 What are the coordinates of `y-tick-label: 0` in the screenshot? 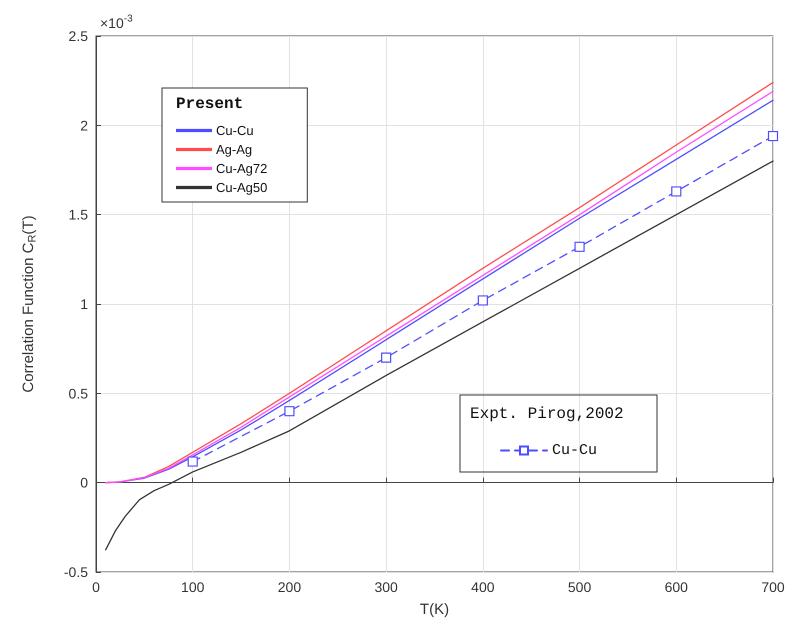 It's located at (84, 482).